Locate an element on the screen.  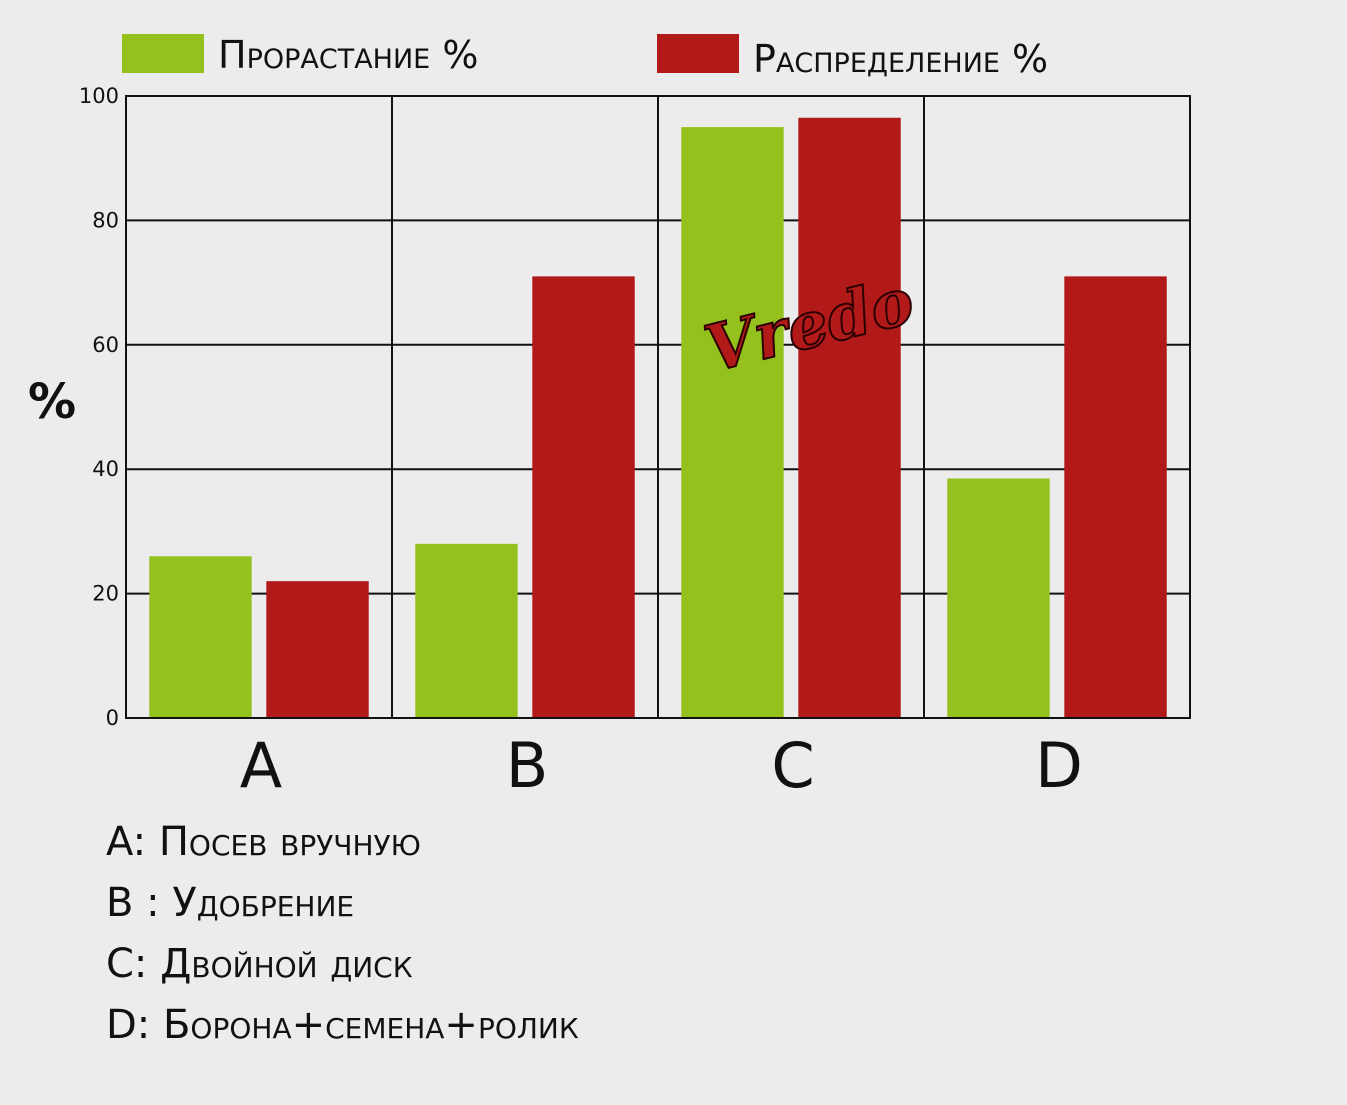
y-tick-40: 40 is located at coordinates (105, 469).